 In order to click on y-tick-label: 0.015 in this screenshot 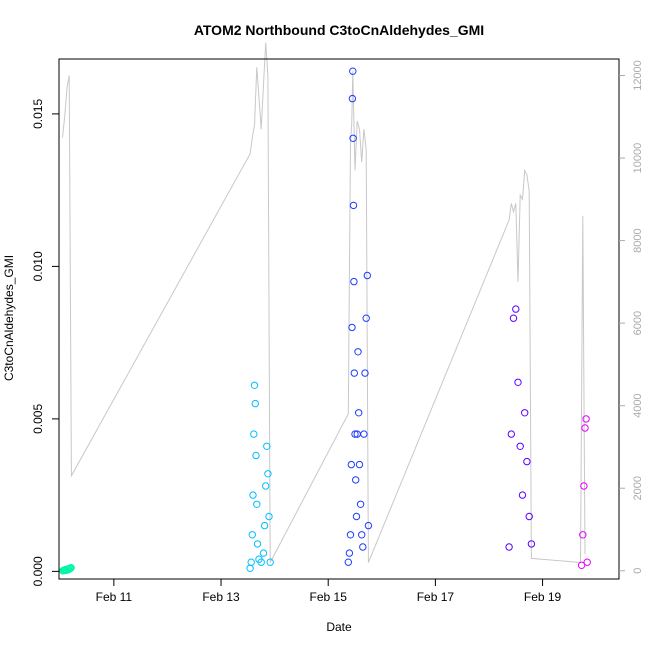, I will do `click(38, 114)`.